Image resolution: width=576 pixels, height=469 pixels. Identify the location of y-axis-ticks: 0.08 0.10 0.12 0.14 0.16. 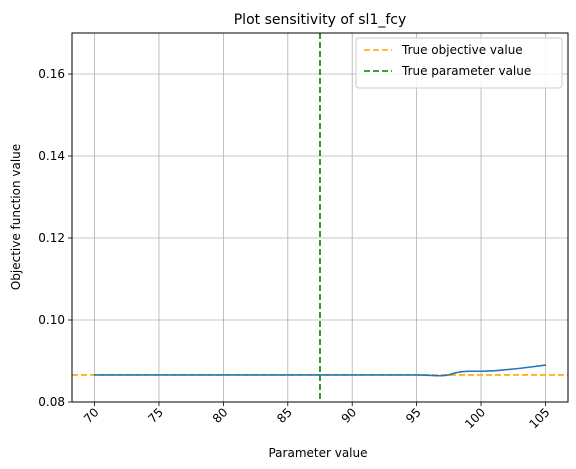
(55, 238).